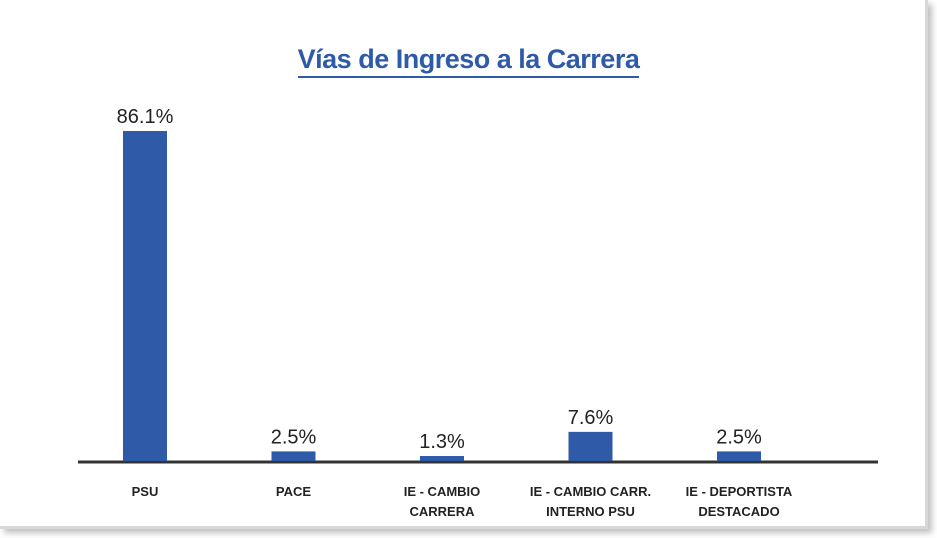 The height and width of the screenshot is (538, 937). I want to click on title-box: Vías de Ingreso a la Carrera, so click(468, 61).